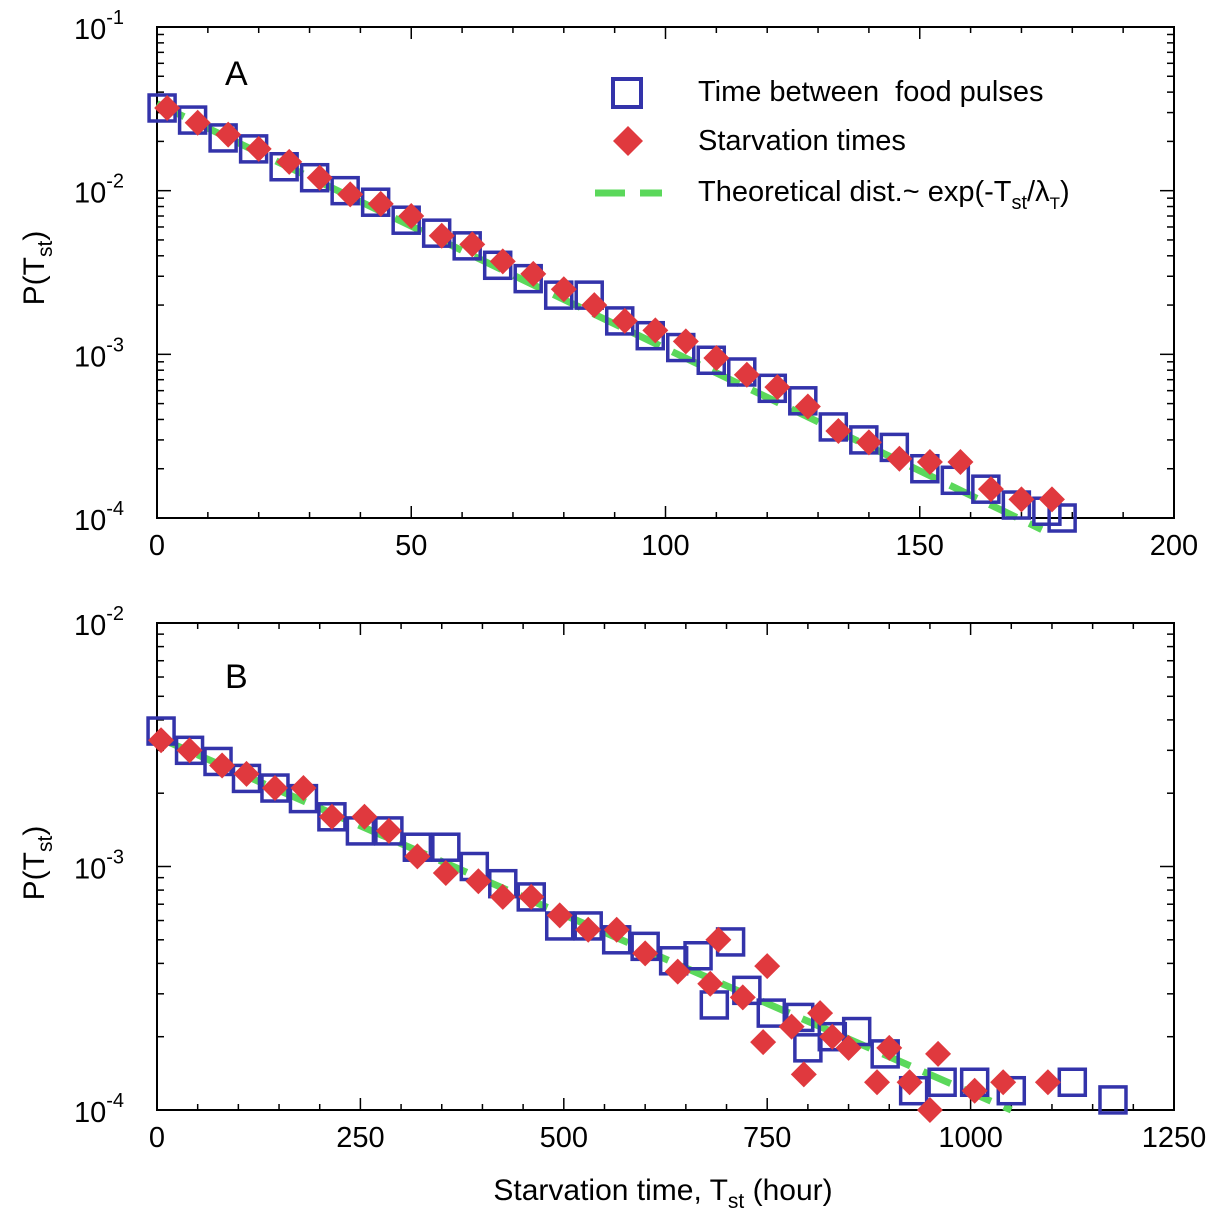 This screenshot has height=1213, width=1224. Describe the element at coordinates (627, 93) in the screenshot. I see `legend-square-marker` at that location.